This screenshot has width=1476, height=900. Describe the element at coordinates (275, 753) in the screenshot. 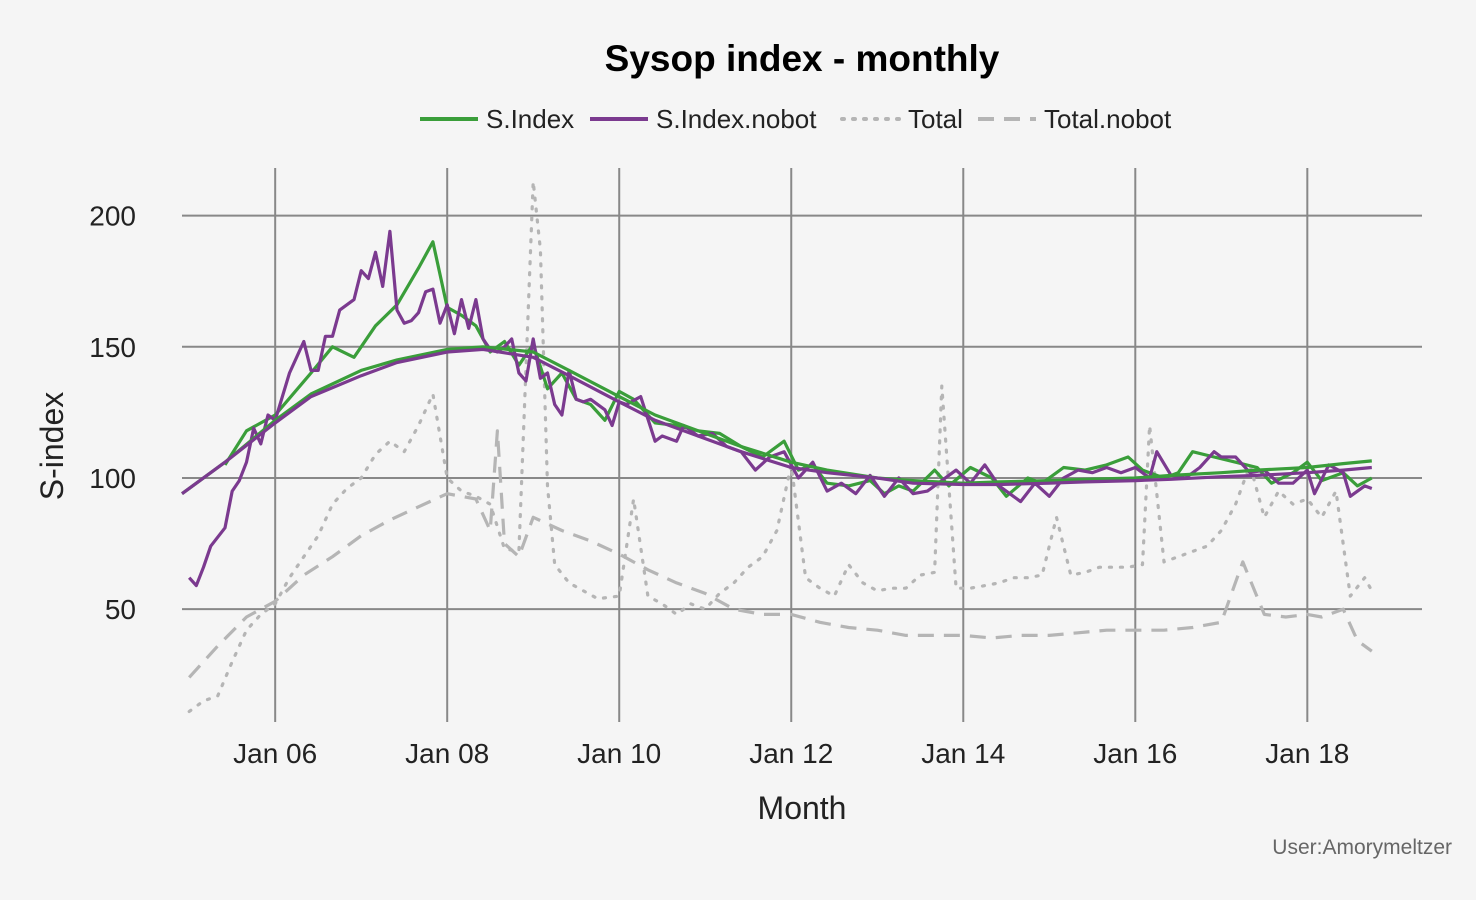

I see `x-tick-label: Jan 06` at that location.